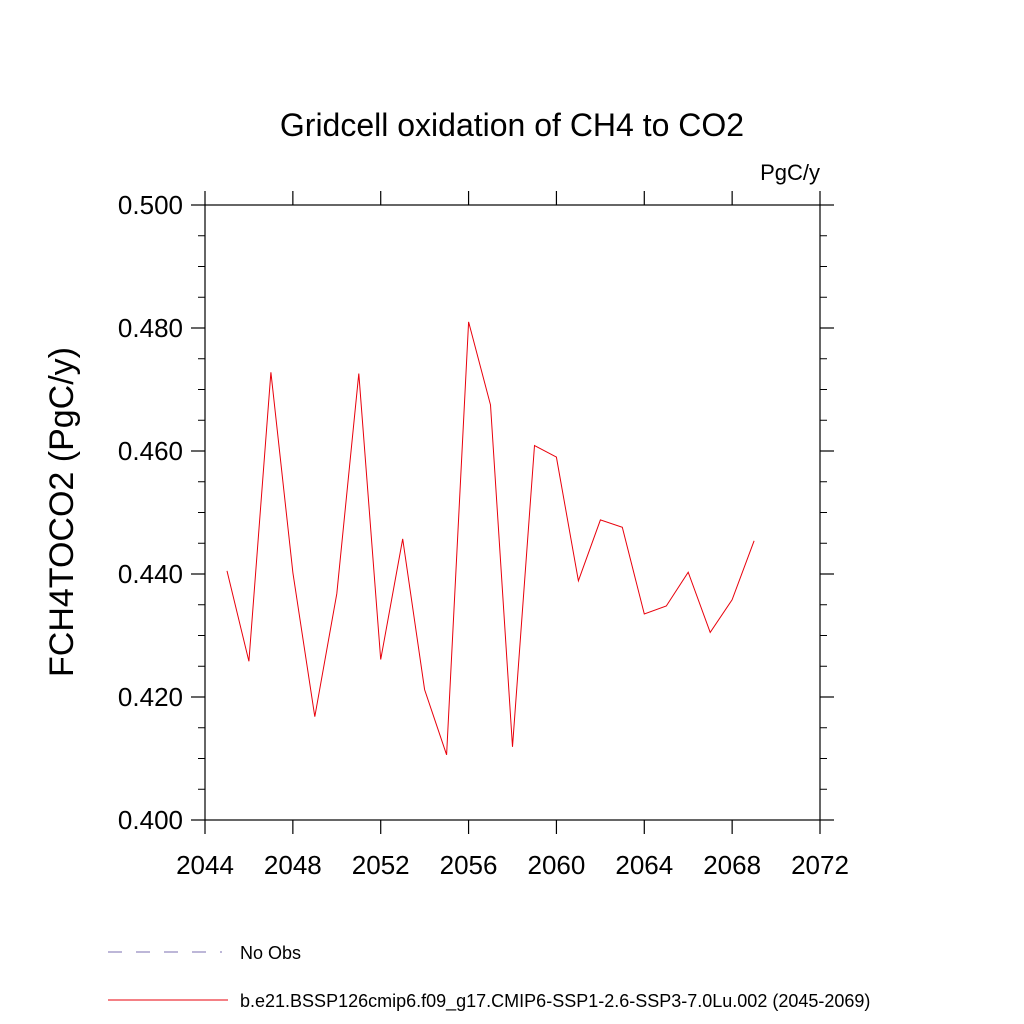  Describe the element at coordinates (293, 865) in the screenshot. I see `x-tick-label: 2048` at that location.